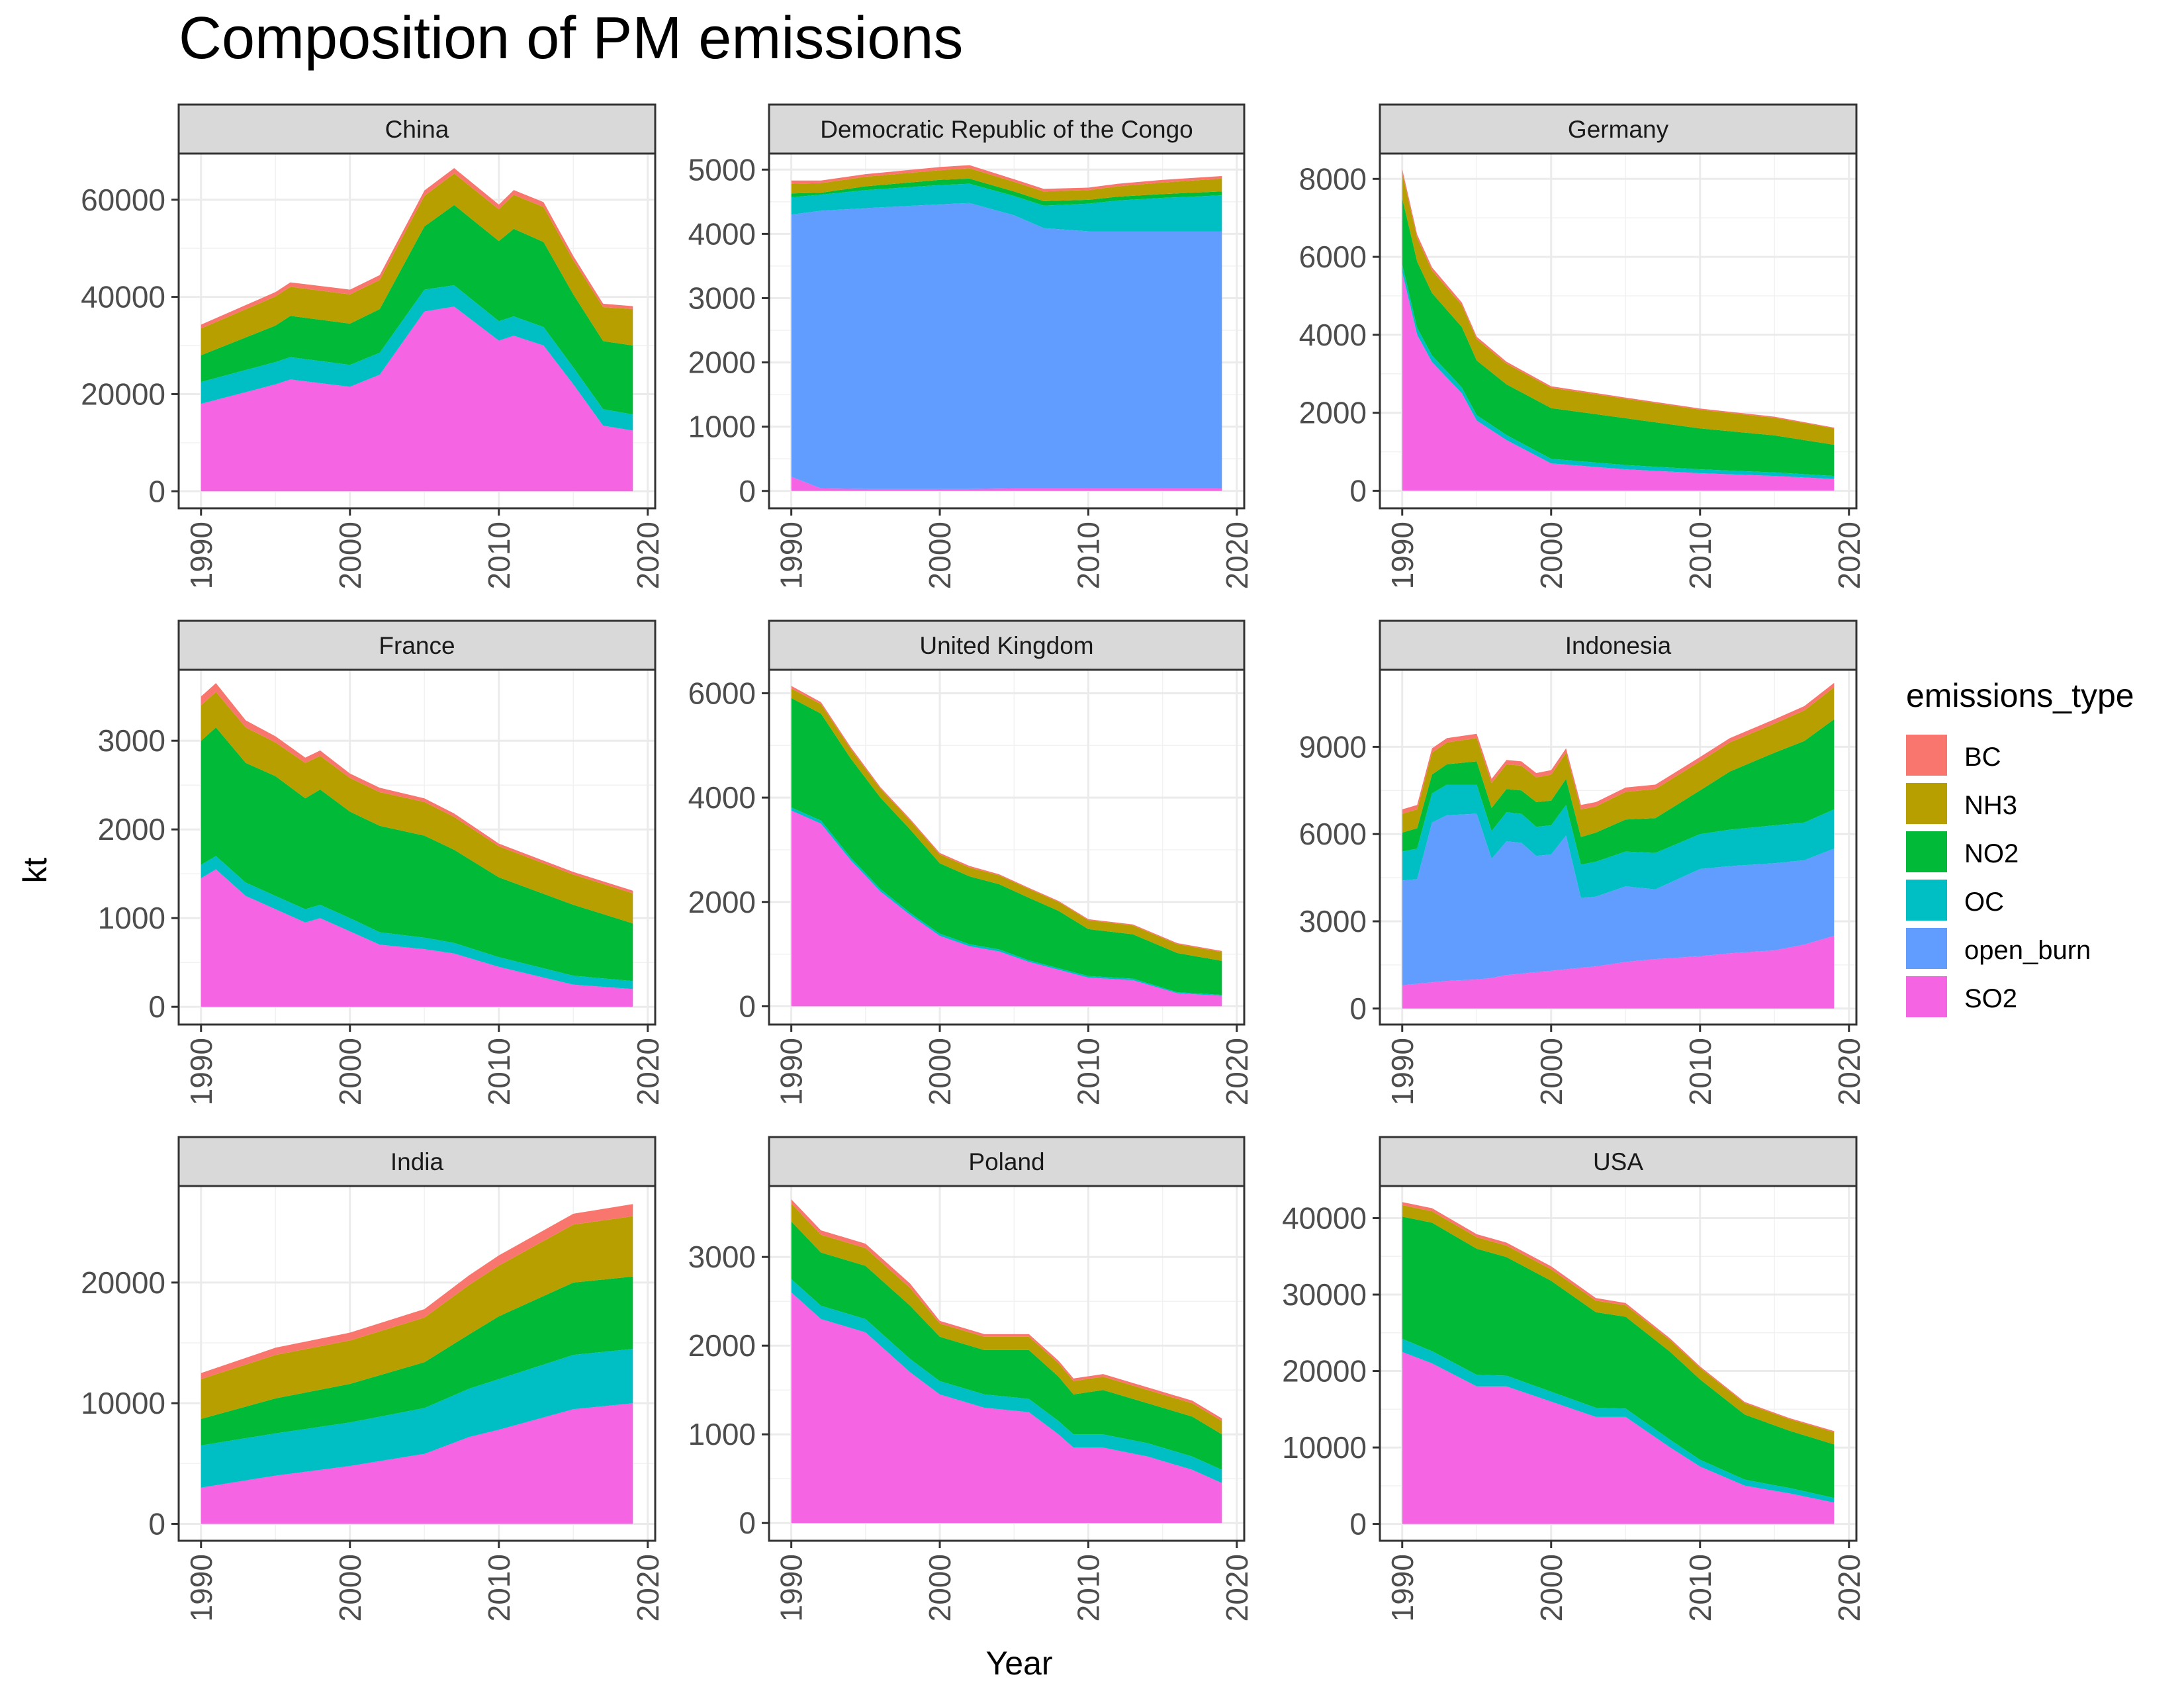  Describe the element at coordinates (1991, 998) in the screenshot. I see `legend-label: SO2` at that location.